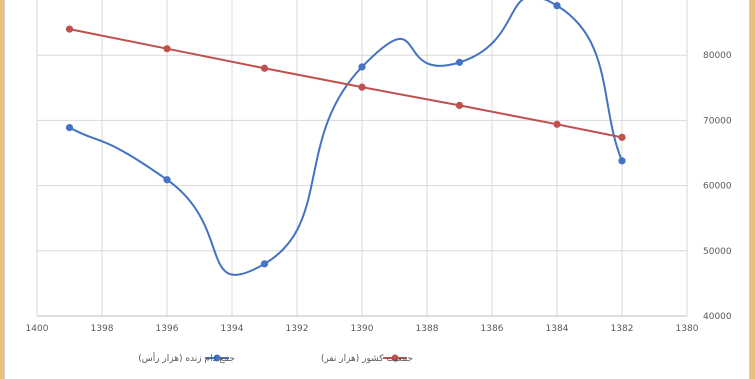 The height and width of the screenshot is (379, 755). I want to click on x-tick-label: 1396, so click(167, 329).